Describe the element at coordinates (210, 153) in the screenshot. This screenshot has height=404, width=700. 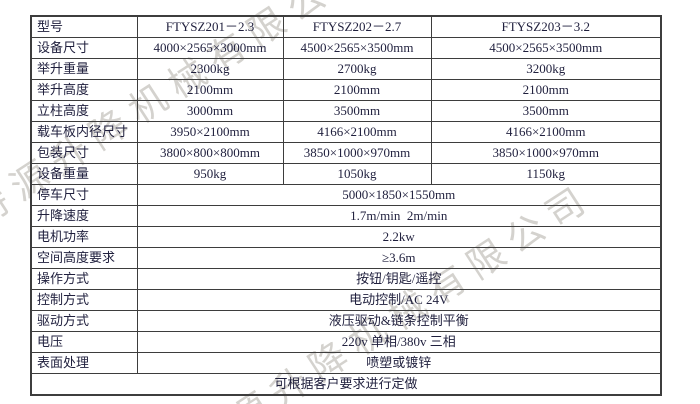
I see `cell-value: 3800×800×800mm` at that location.